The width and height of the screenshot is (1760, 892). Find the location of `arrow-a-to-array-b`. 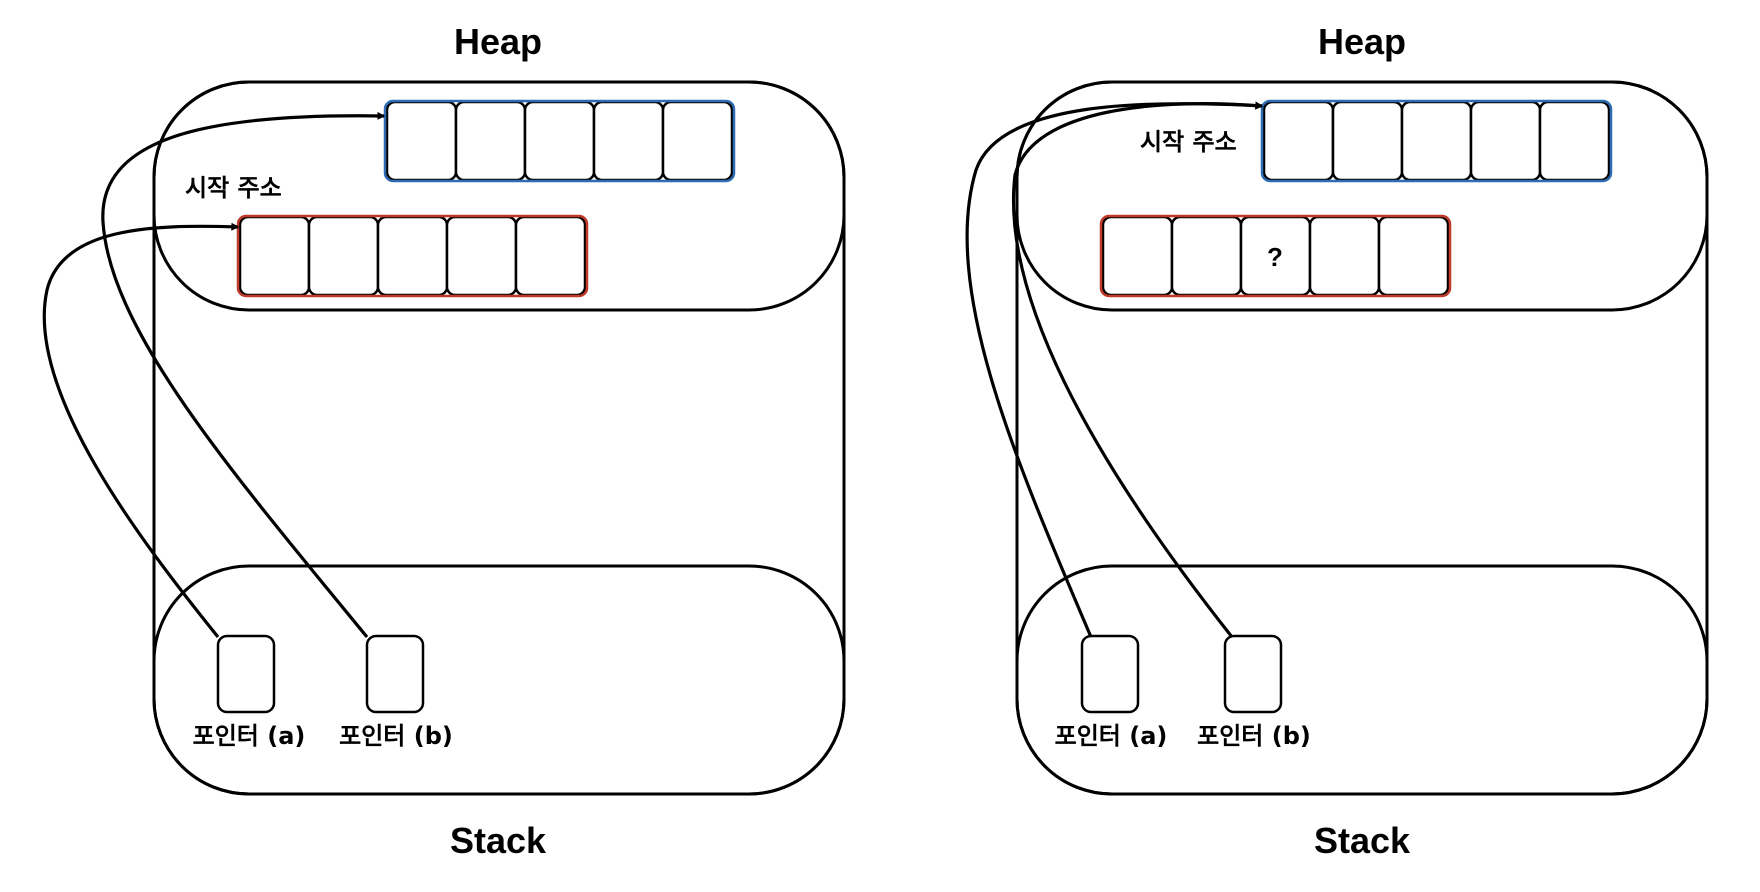

arrow-a-to-array-b is located at coordinates (1114, 369).